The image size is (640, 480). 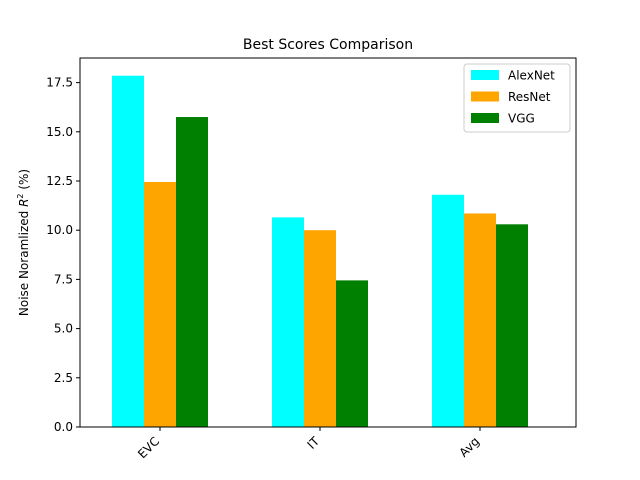 I want to click on bar-resnet-it, so click(x=320, y=328).